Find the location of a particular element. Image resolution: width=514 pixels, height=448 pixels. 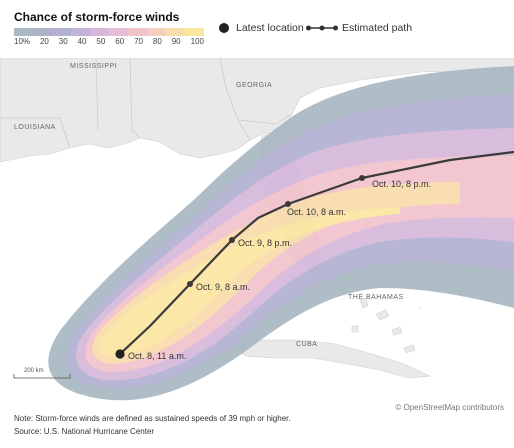

legend-latest-location: Latest location is located at coordinates (261, 28).